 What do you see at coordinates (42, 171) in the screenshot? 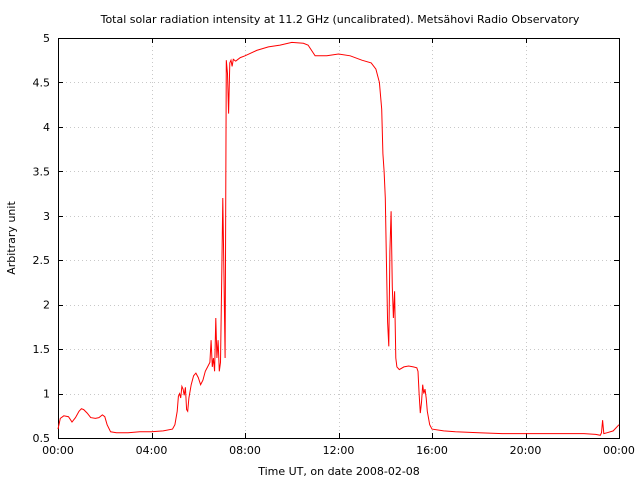
I see `y-tick-label: 3.5` at bounding box center [42, 171].